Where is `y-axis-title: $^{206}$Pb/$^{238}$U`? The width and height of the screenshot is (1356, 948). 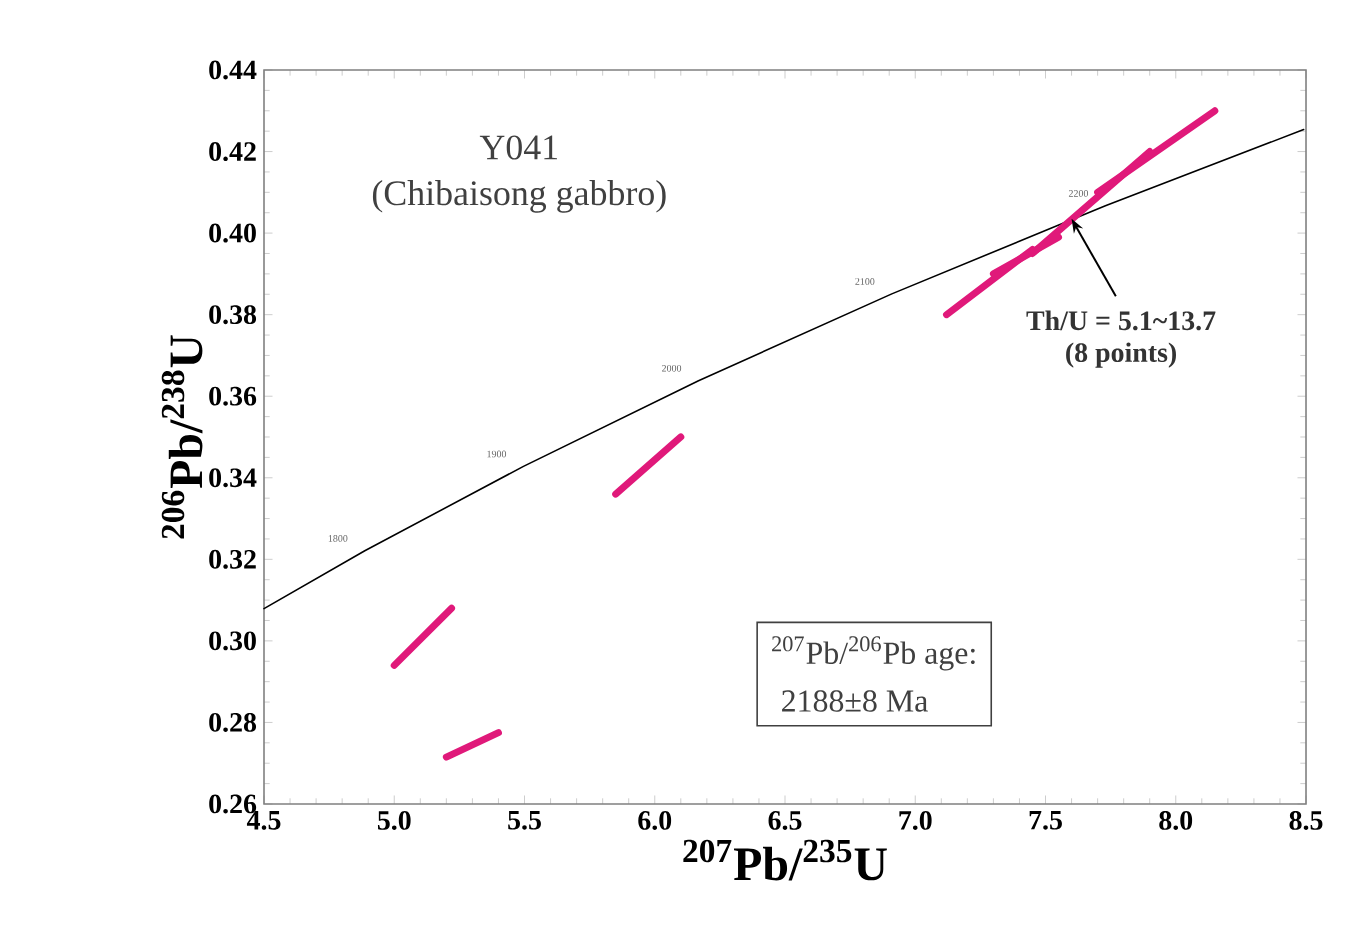
y-axis-title: $^{206}$Pb/$^{238}$U is located at coordinates (182, 437).